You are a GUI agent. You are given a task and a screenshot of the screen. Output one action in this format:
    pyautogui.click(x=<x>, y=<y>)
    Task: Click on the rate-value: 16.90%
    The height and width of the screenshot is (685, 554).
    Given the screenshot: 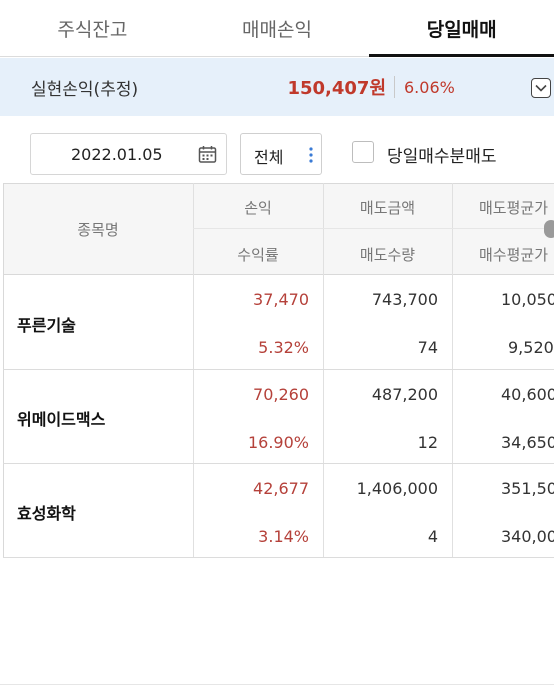 What is the action you would take?
    pyautogui.click(x=278, y=442)
    